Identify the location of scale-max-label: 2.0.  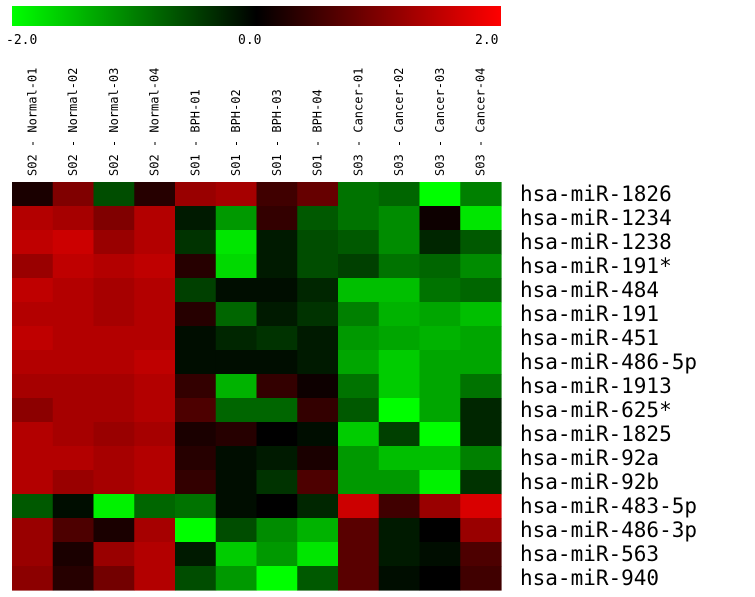
(487, 40).